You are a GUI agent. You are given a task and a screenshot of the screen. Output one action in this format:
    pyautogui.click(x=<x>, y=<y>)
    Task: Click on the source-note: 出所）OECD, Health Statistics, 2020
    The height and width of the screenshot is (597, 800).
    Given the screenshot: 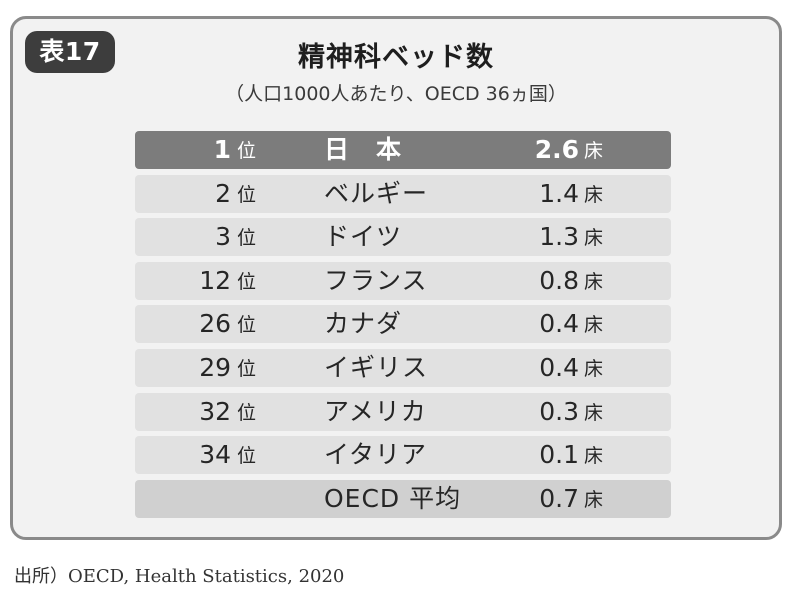 What is the action you would take?
    pyautogui.click(x=179, y=576)
    